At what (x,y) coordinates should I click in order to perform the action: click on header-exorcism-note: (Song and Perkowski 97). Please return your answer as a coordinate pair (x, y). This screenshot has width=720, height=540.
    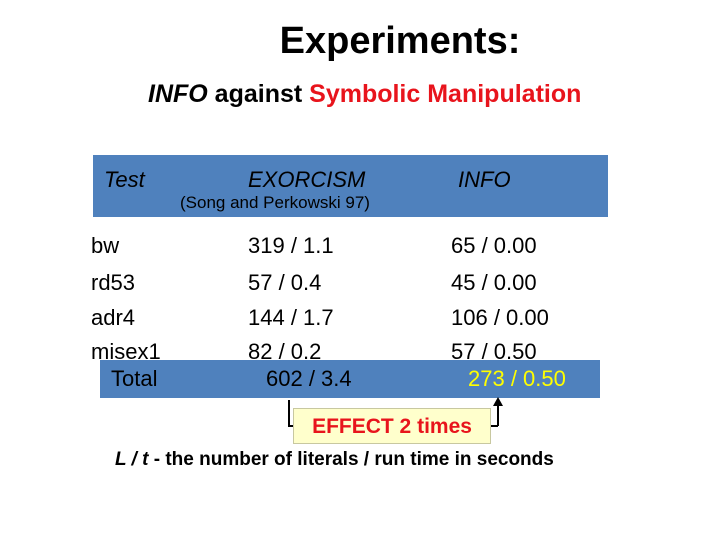
    Looking at the image, I should click on (275, 202).